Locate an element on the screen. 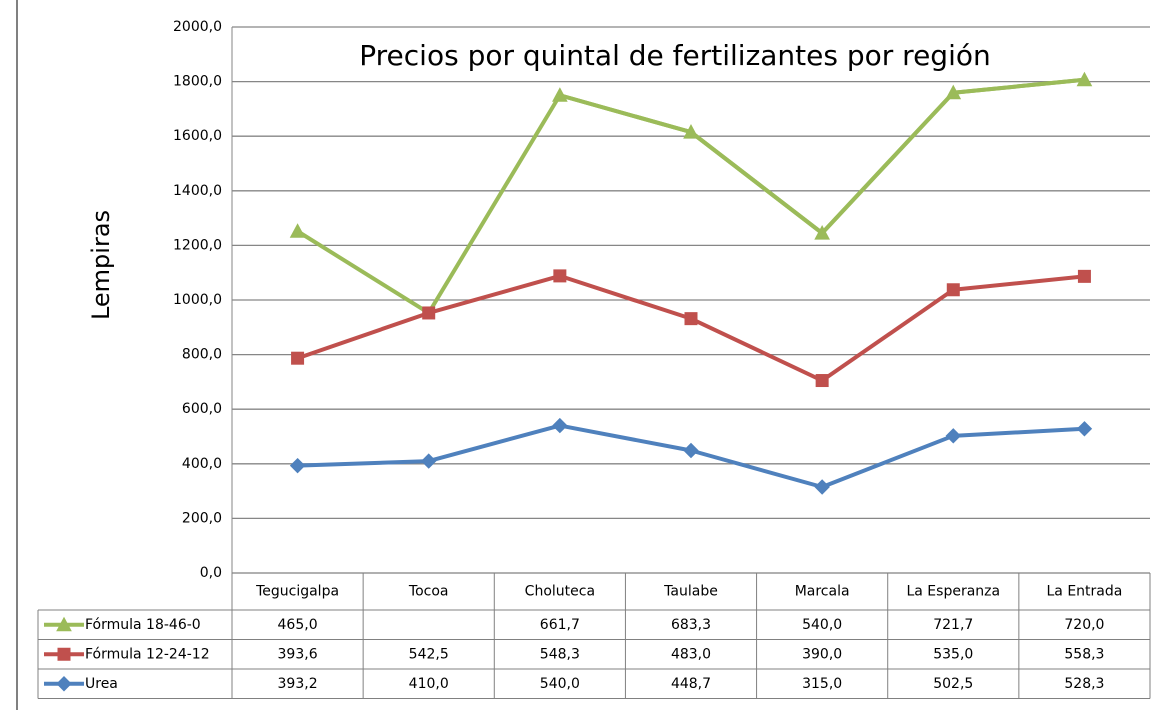 This screenshot has height=710, width=1151. table-value: 315,0 is located at coordinates (822, 684).